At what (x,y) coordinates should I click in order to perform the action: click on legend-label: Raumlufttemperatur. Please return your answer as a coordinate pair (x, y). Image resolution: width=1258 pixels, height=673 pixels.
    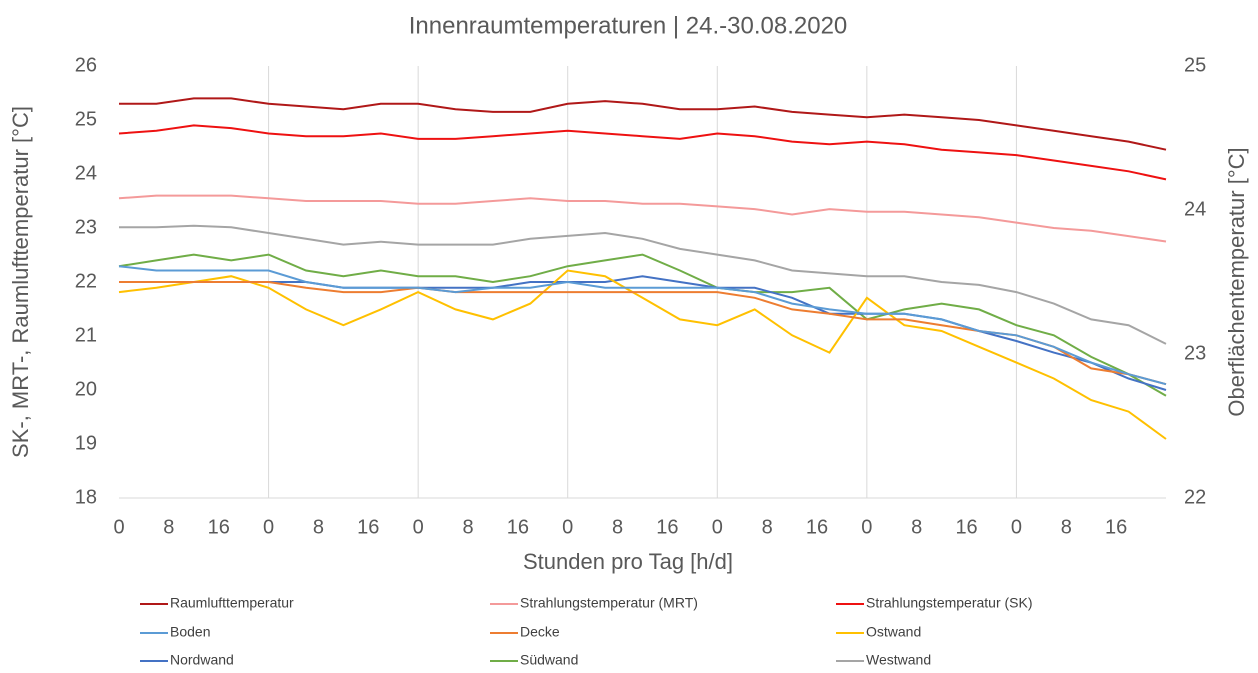
    Looking at the image, I should click on (232, 603).